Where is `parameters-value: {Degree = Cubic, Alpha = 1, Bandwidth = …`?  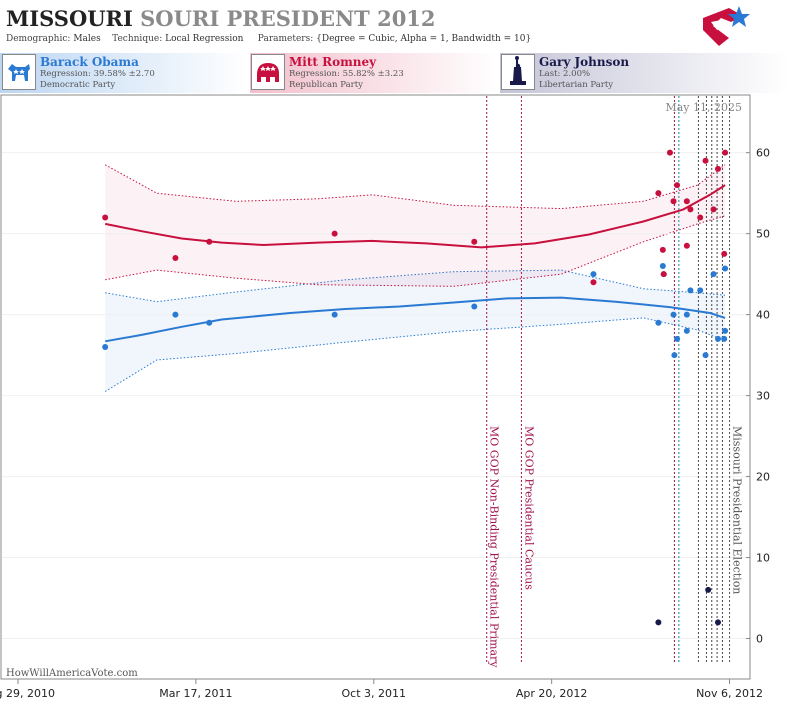
parameters-value: {Degree = Cubic, Alpha = 1, Bandwidth = … is located at coordinates (424, 39).